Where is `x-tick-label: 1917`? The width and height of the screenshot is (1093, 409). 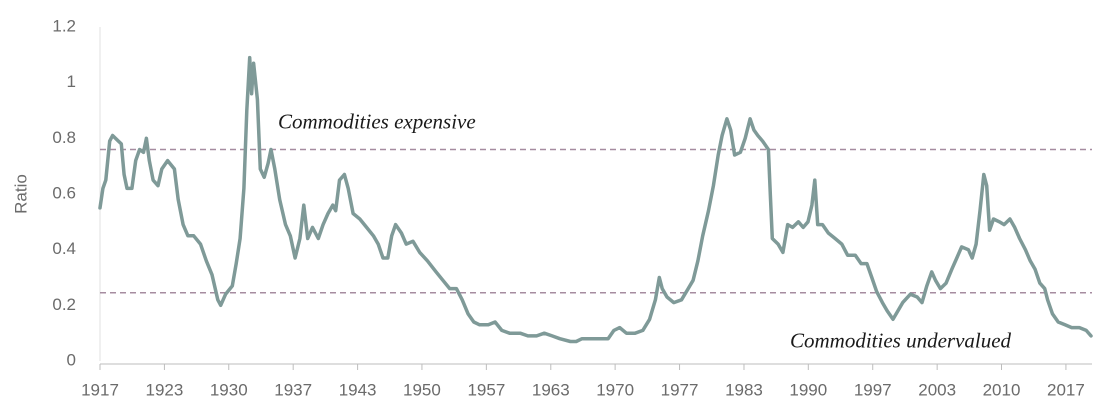
x-tick-label: 1917 is located at coordinates (100, 389).